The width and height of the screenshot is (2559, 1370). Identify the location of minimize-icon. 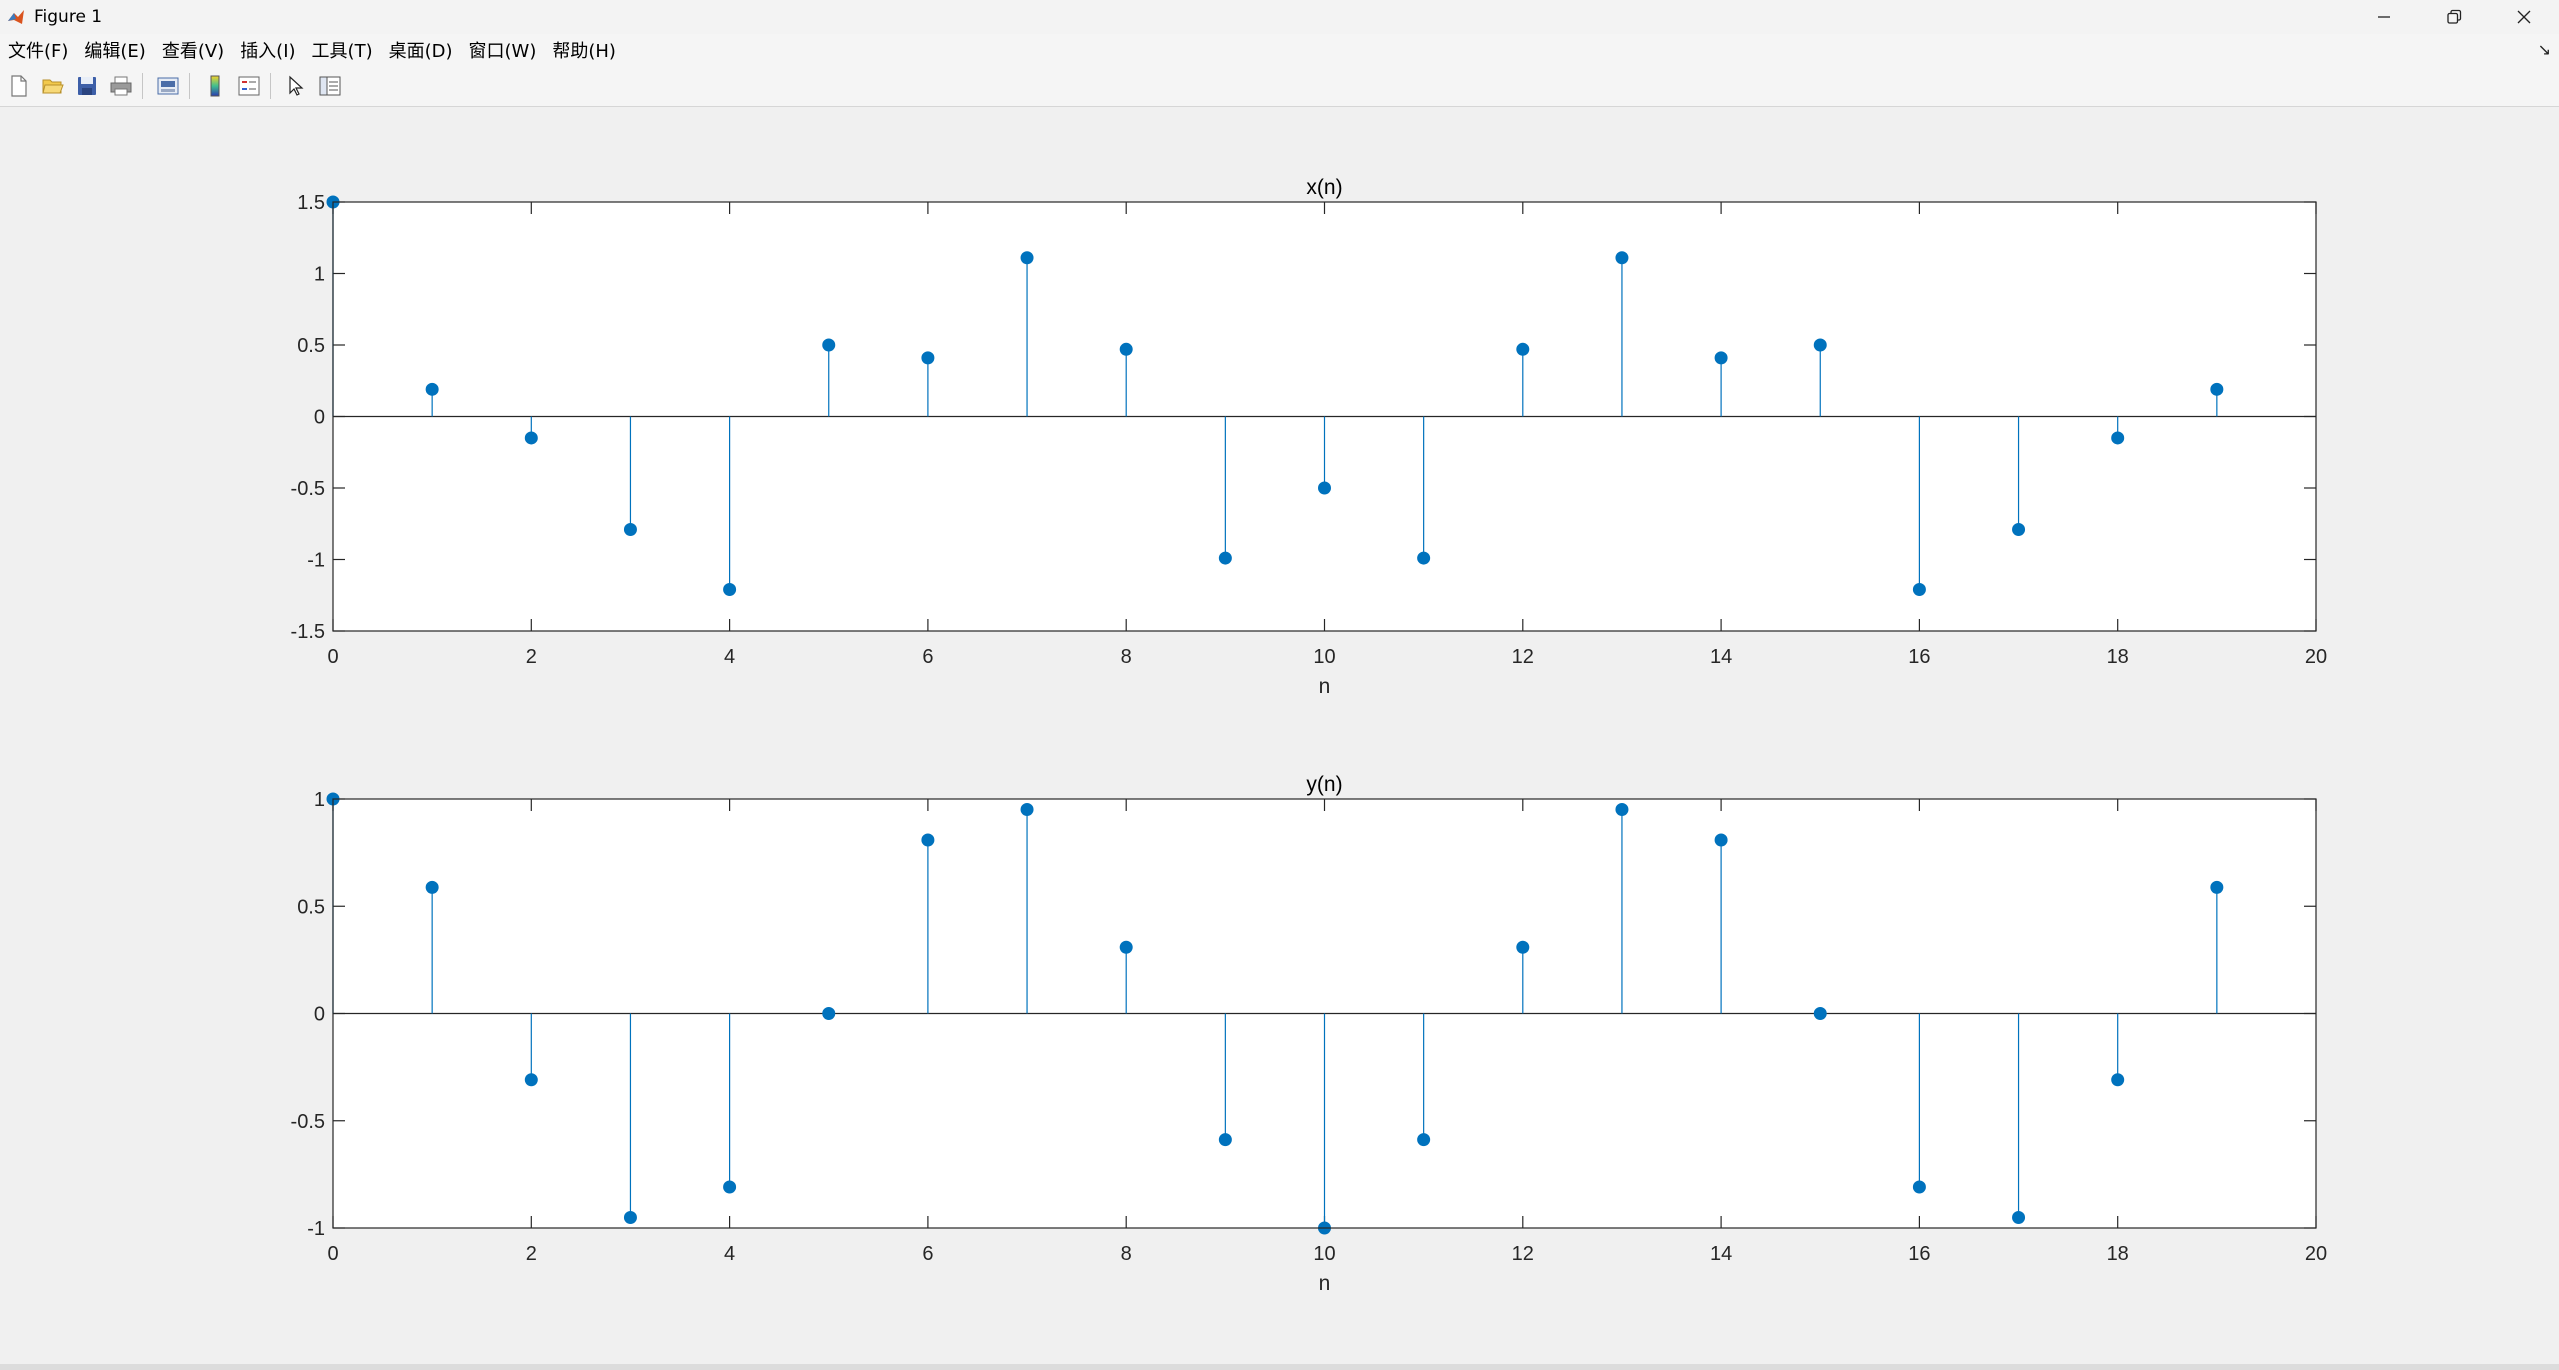
(2384, 17).